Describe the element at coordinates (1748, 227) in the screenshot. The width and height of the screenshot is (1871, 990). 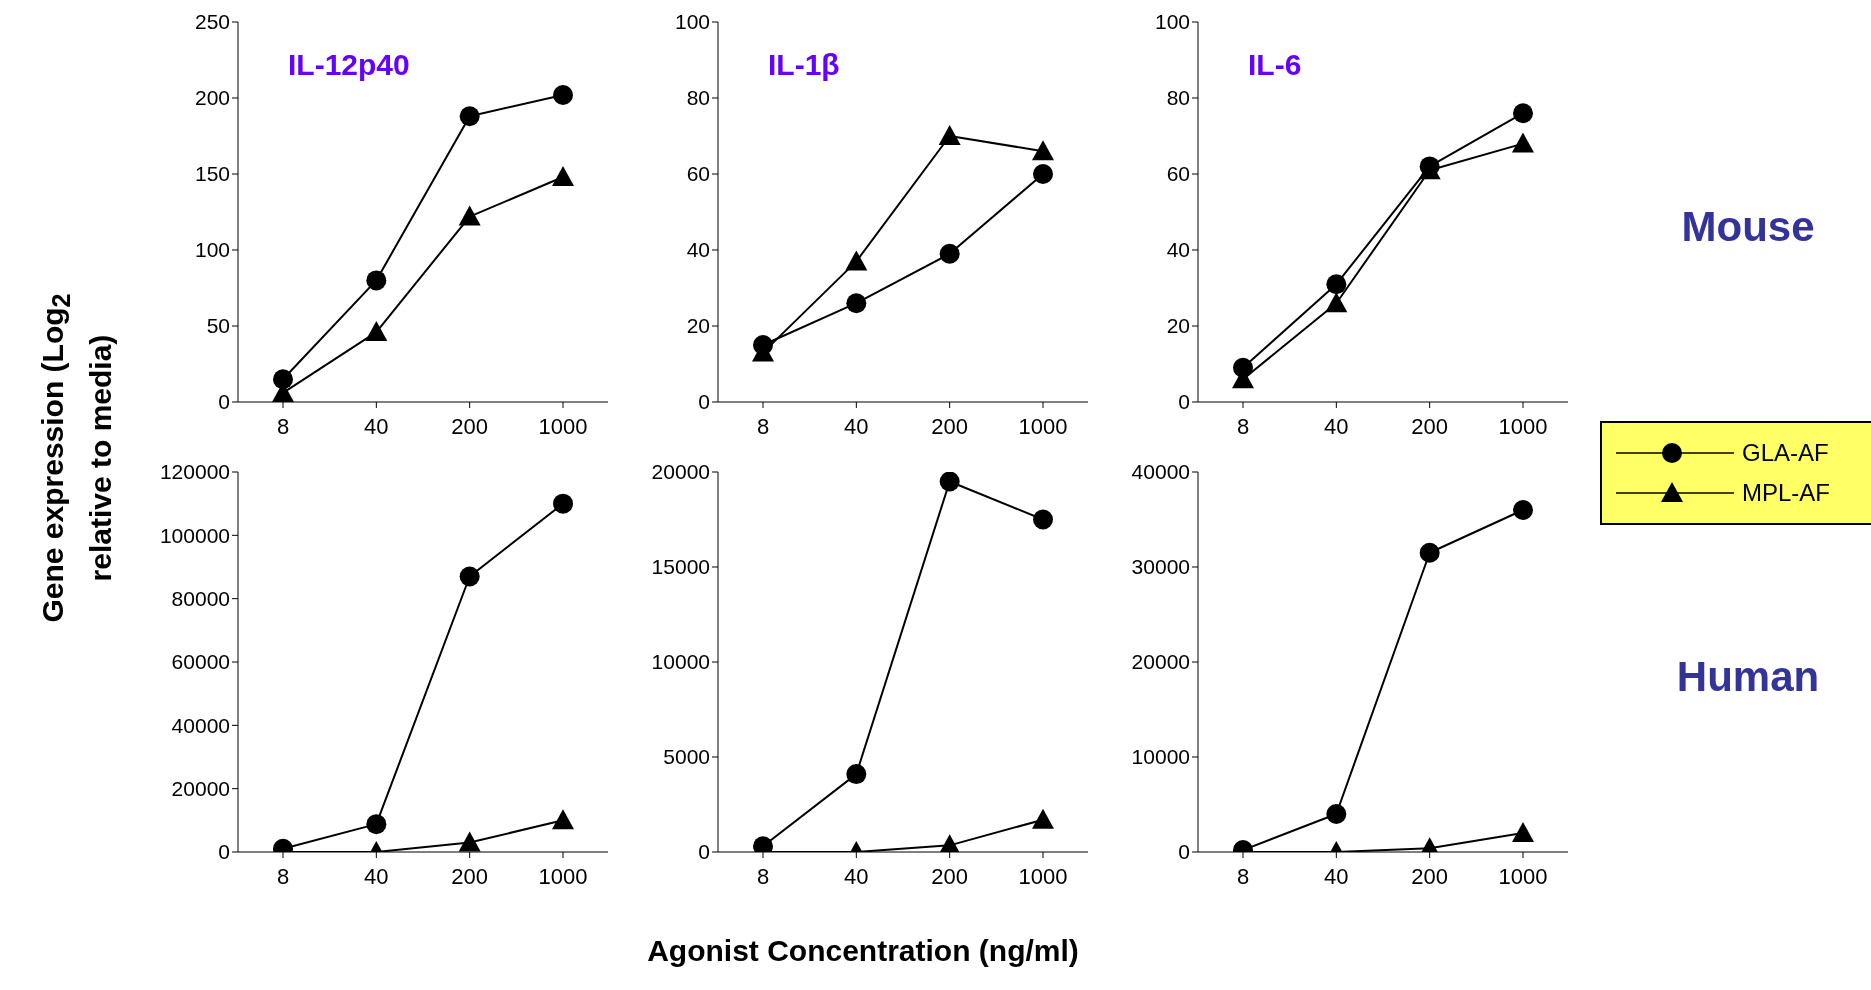
I see `text: Mouse` at that location.